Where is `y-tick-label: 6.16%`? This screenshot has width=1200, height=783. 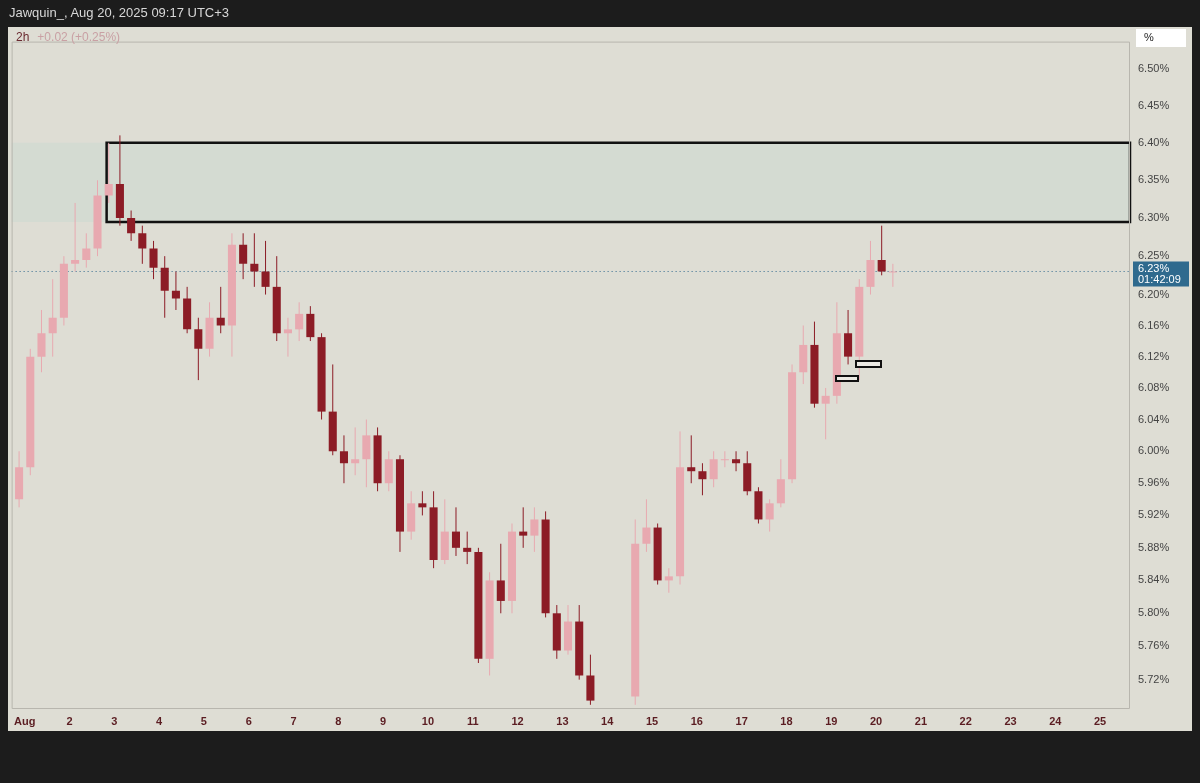 y-tick-label: 6.16% is located at coordinates (1154, 324).